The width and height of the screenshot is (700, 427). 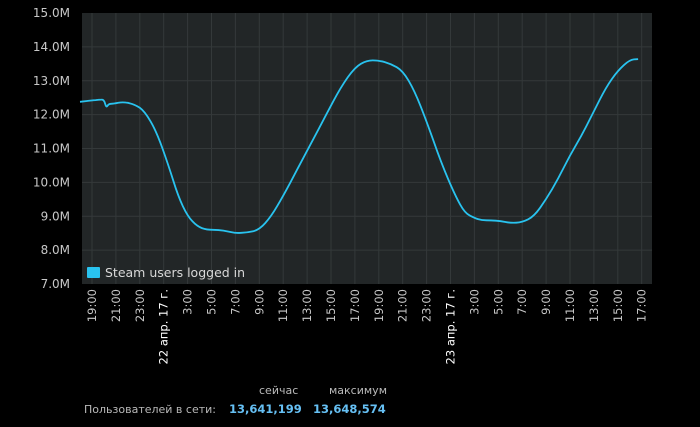 I want to click on header-now: сейчас, so click(x=279, y=390).